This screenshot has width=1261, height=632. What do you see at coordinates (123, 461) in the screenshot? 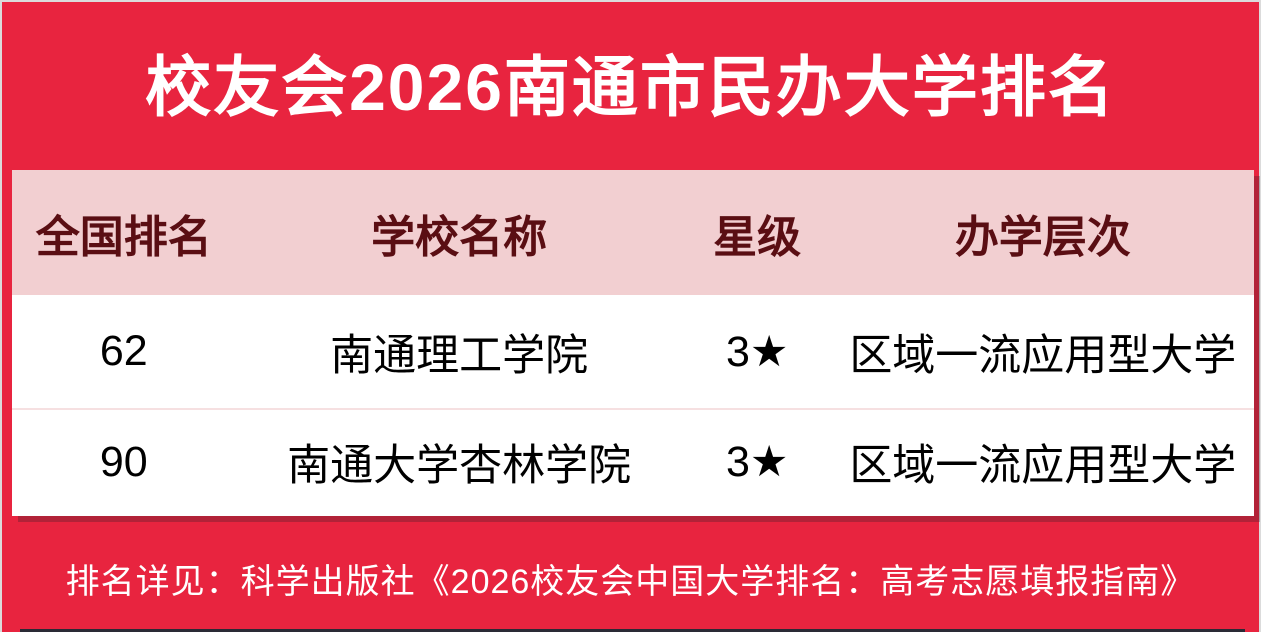
I see `cell-national-rank: 90` at bounding box center [123, 461].